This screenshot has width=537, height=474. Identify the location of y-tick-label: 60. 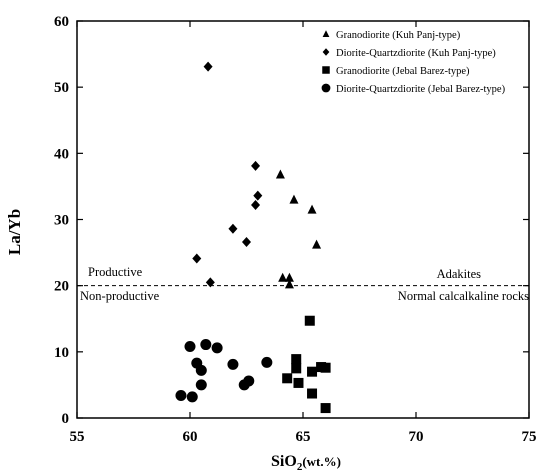
(61, 22).